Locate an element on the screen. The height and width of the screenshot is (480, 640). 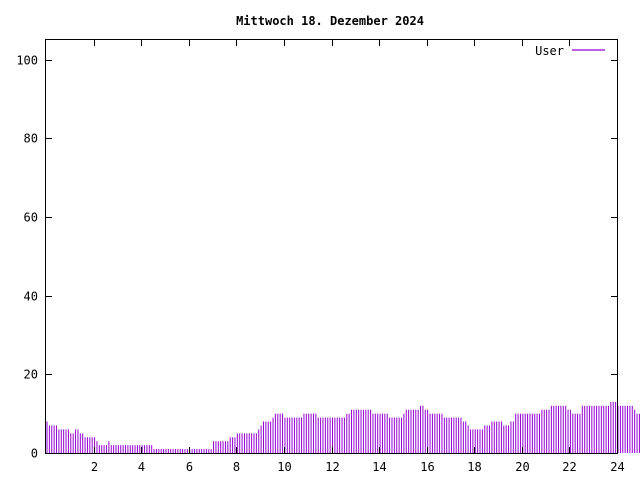
x-tick-label: 24 is located at coordinates (617, 467).